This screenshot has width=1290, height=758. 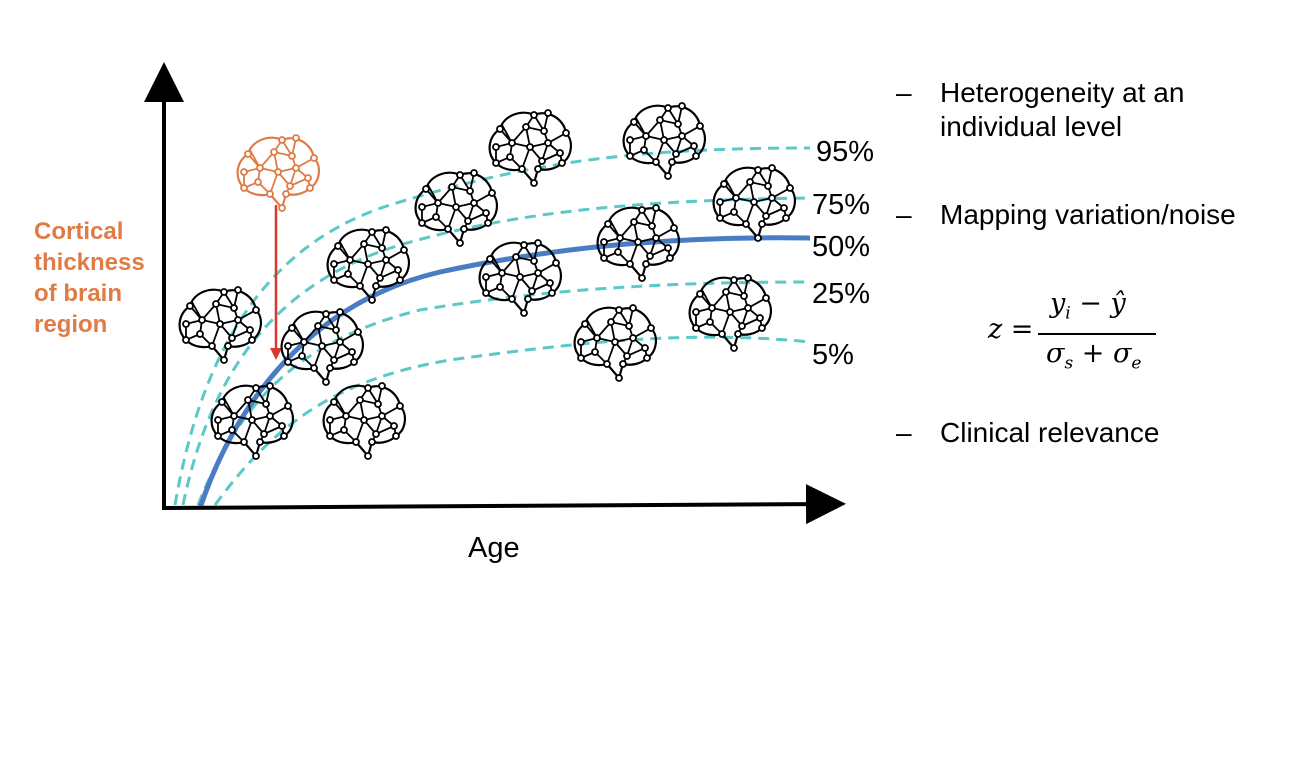 I want to click on x-axis-label: Age, so click(x=494, y=548).